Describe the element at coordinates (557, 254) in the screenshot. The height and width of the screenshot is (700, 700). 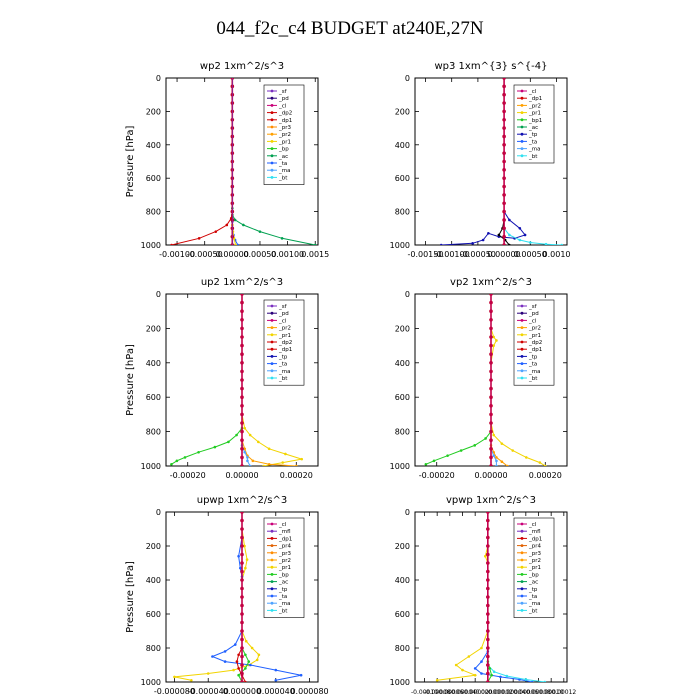
I see `x-tick-label: 0.0010` at that location.